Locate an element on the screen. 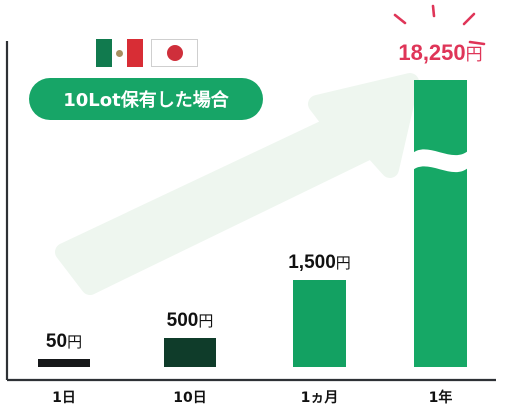  japan-sun-icon is located at coordinates (174, 53).